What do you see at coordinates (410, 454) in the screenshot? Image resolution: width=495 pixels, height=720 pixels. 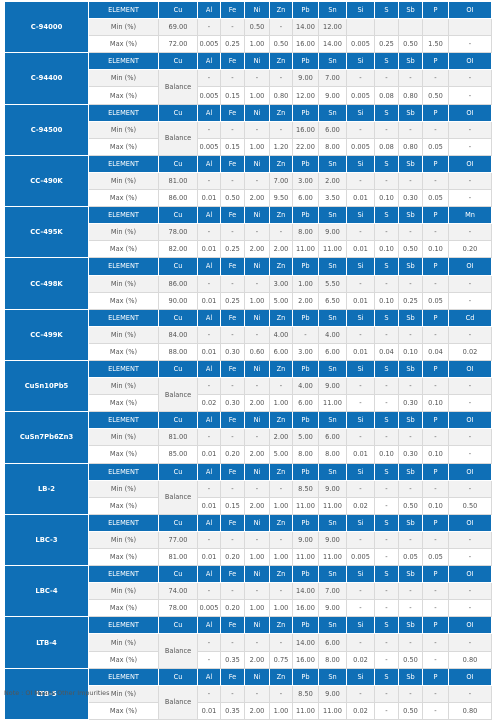 I see `max-value: 0.30` at bounding box center [410, 454].